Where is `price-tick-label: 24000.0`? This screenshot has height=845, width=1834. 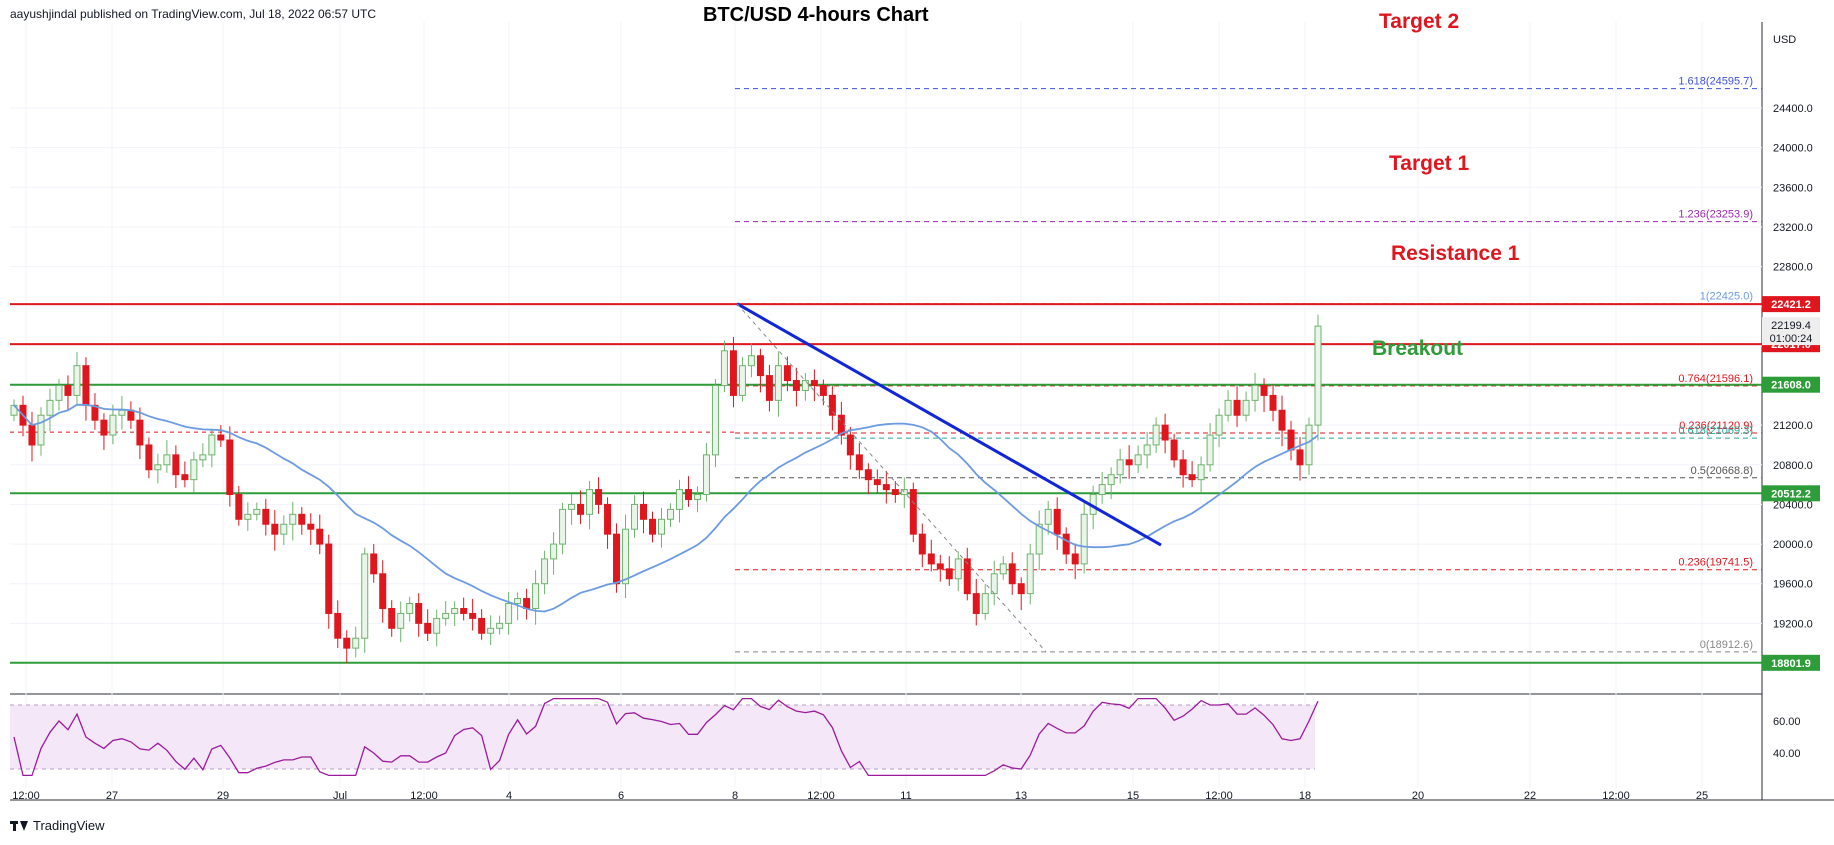
price-tick-label: 24000.0 is located at coordinates (1793, 149).